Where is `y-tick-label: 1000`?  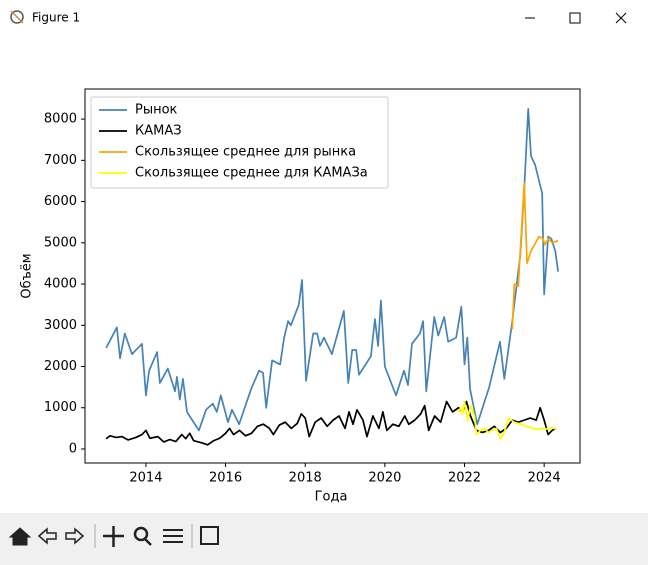 y-tick-label: 1000 is located at coordinates (60, 407).